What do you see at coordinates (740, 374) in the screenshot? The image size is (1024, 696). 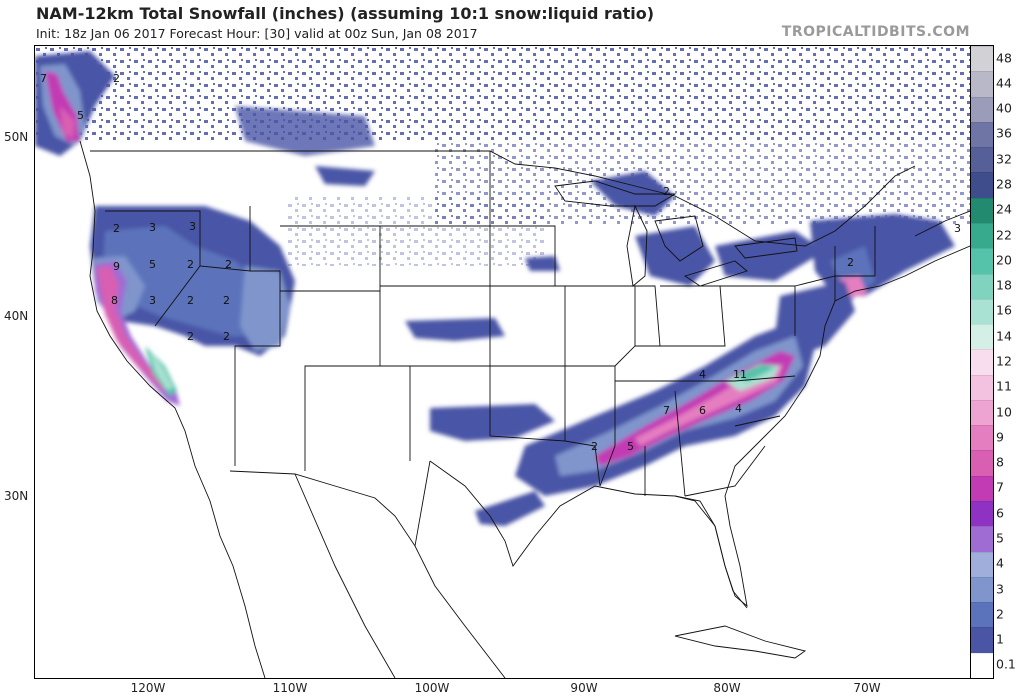 I see `contour-label: 11` at bounding box center [740, 374].